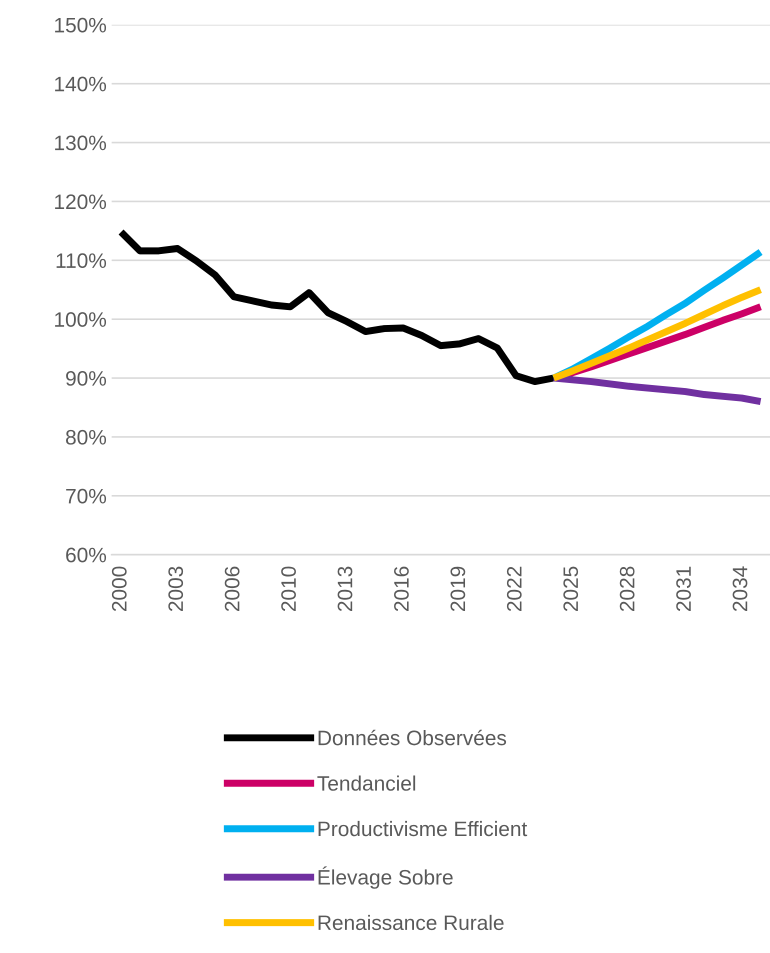  I want to click on y-tick-label: 60%, so click(86, 555).